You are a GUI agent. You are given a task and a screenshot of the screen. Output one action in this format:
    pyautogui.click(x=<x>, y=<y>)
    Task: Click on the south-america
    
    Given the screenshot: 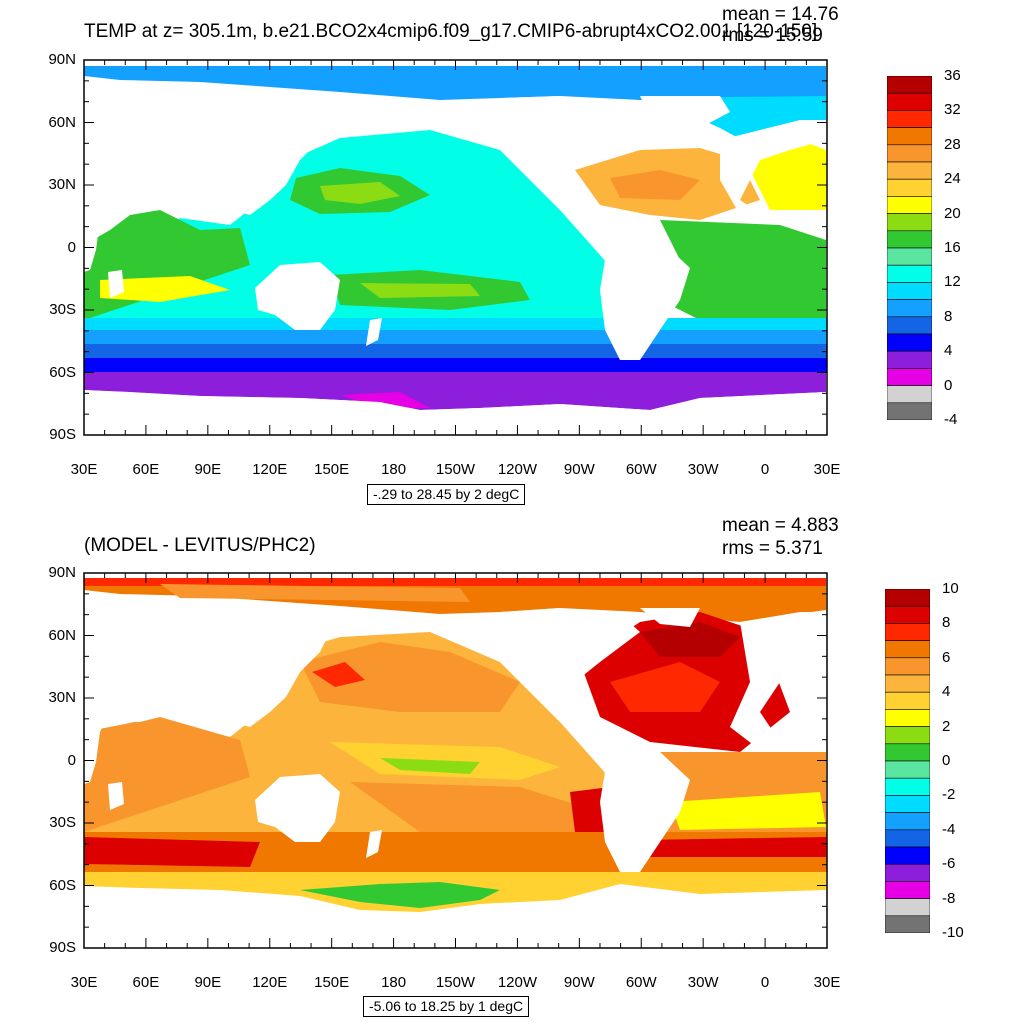 What is the action you would take?
    pyautogui.click(x=645, y=812)
    